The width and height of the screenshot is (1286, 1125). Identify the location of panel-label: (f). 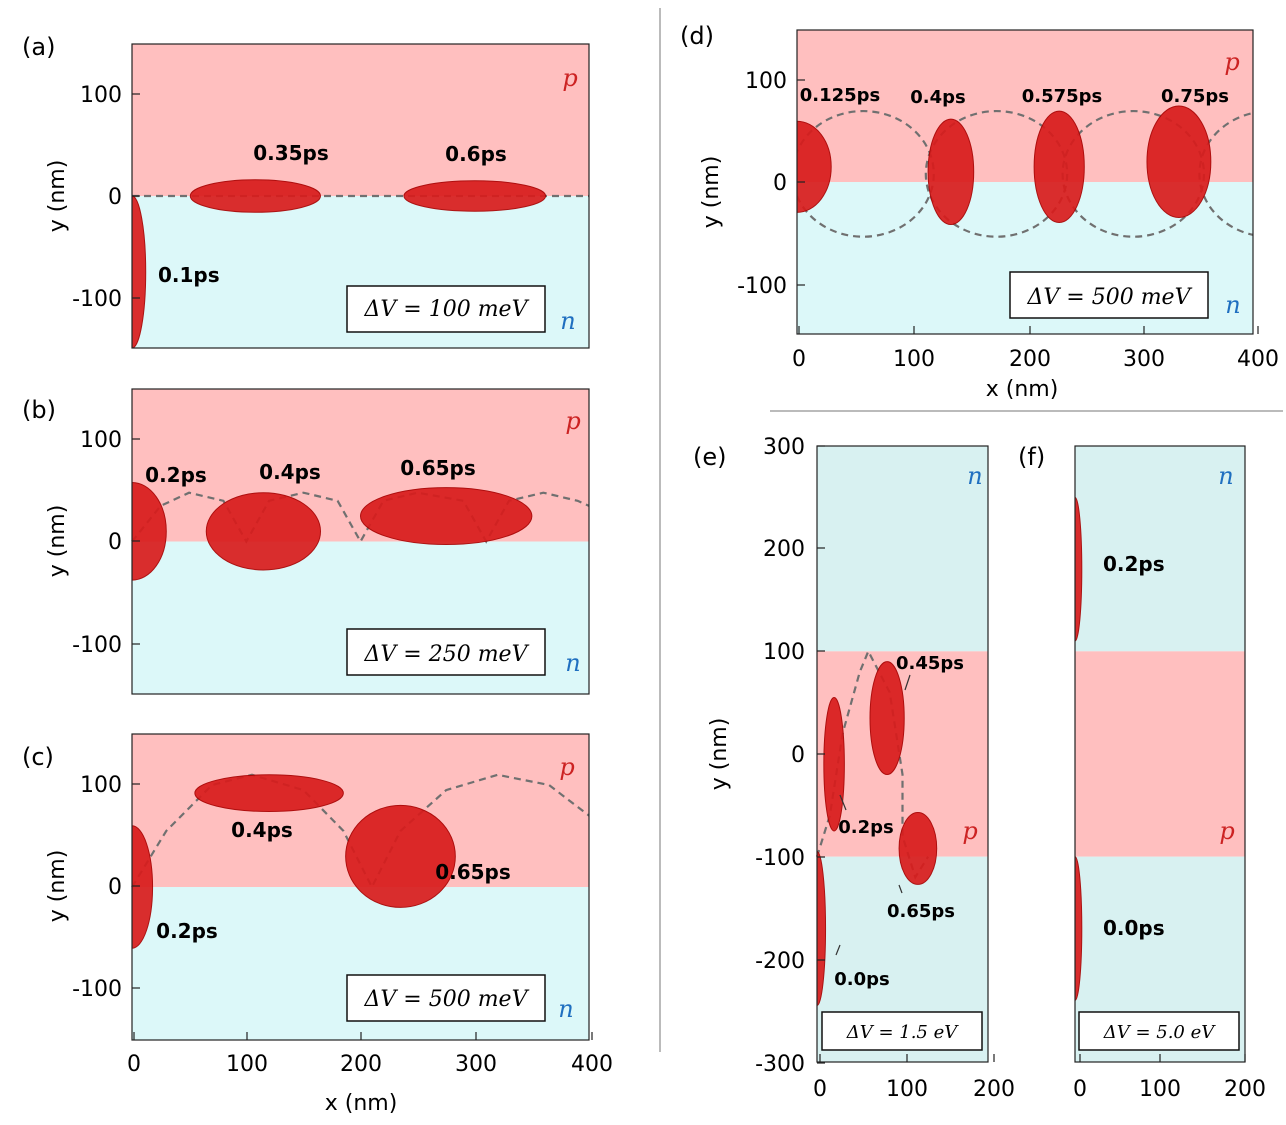
(1031, 457).